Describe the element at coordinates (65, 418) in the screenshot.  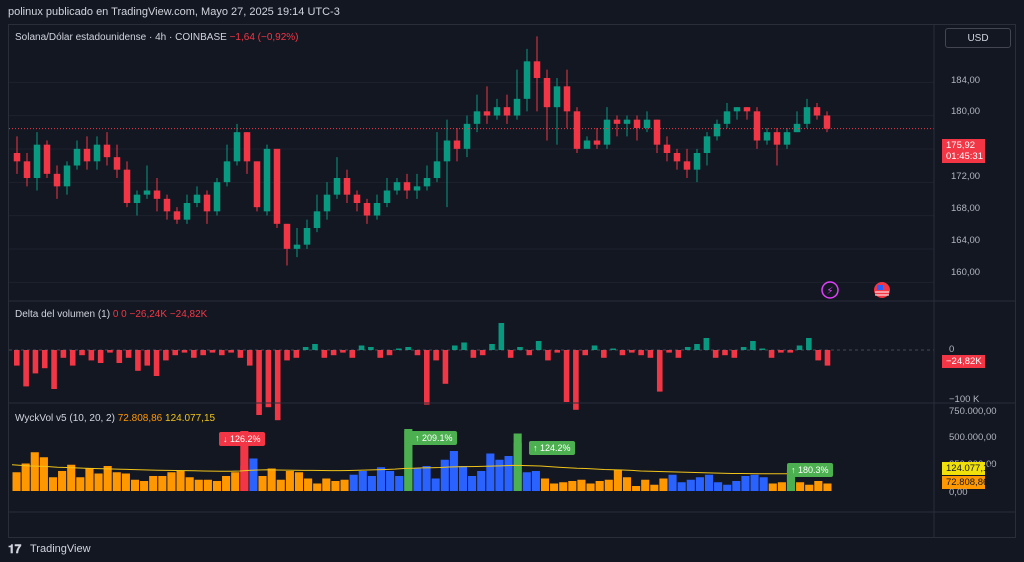
I see `wyckvol-title: WyckVol v5 (10, 20, 2)` at that location.